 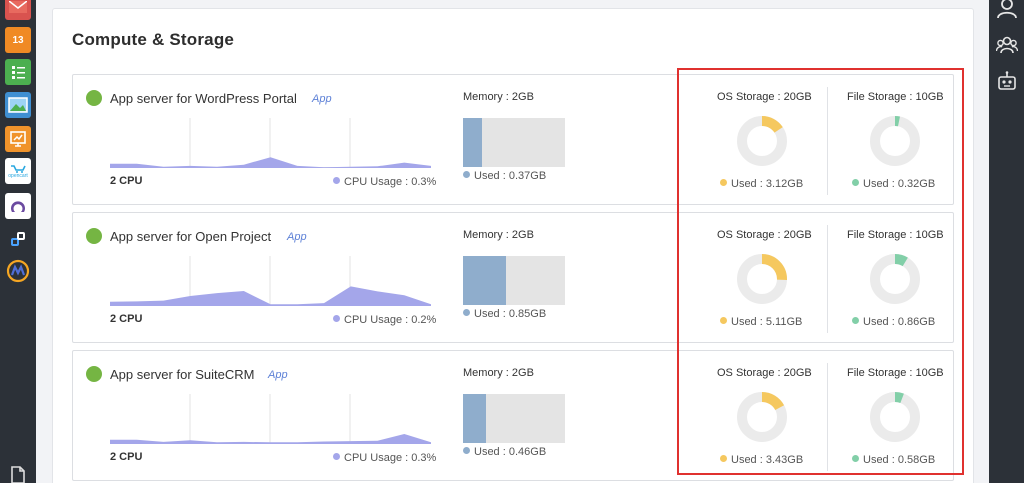 What do you see at coordinates (18, 239) in the screenshot?
I see `link-icon` at bounding box center [18, 239].